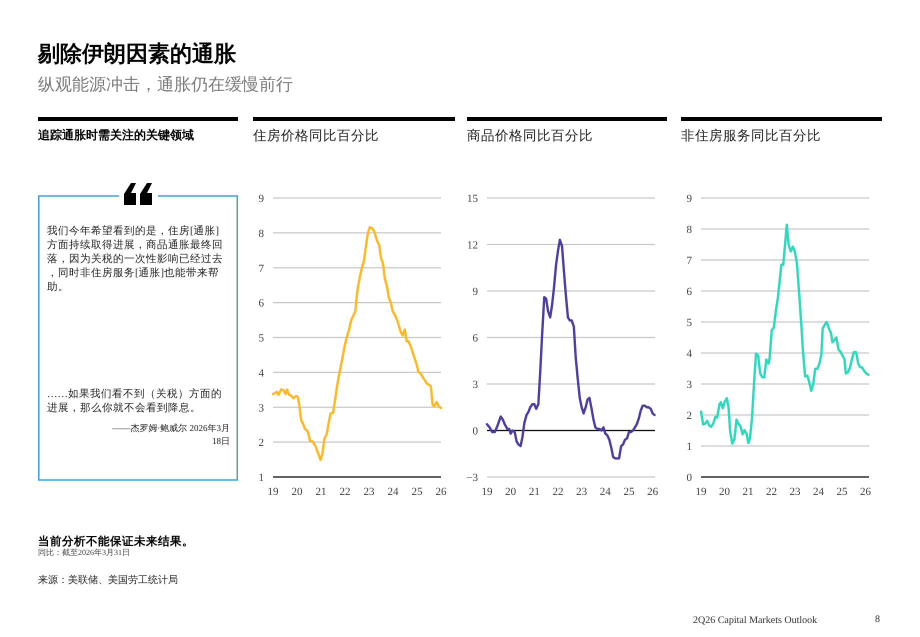 The image size is (920, 637). What do you see at coordinates (472, 199) in the screenshot?
I see `y-tick-label: 15` at bounding box center [472, 199].